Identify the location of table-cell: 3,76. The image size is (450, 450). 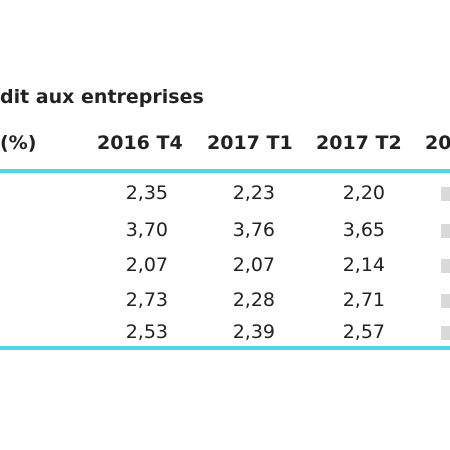
(253, 230).